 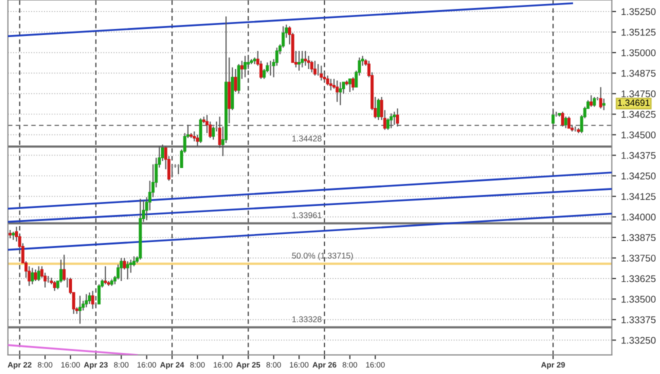 I want to click on ref-line-label: 1.33961, so click(x=307, y=215).